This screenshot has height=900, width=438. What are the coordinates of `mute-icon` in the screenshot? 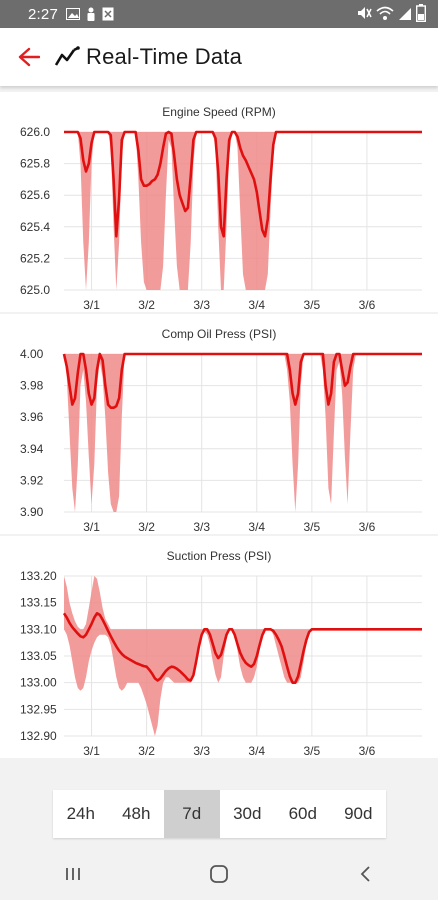 It's located at (365, 13).